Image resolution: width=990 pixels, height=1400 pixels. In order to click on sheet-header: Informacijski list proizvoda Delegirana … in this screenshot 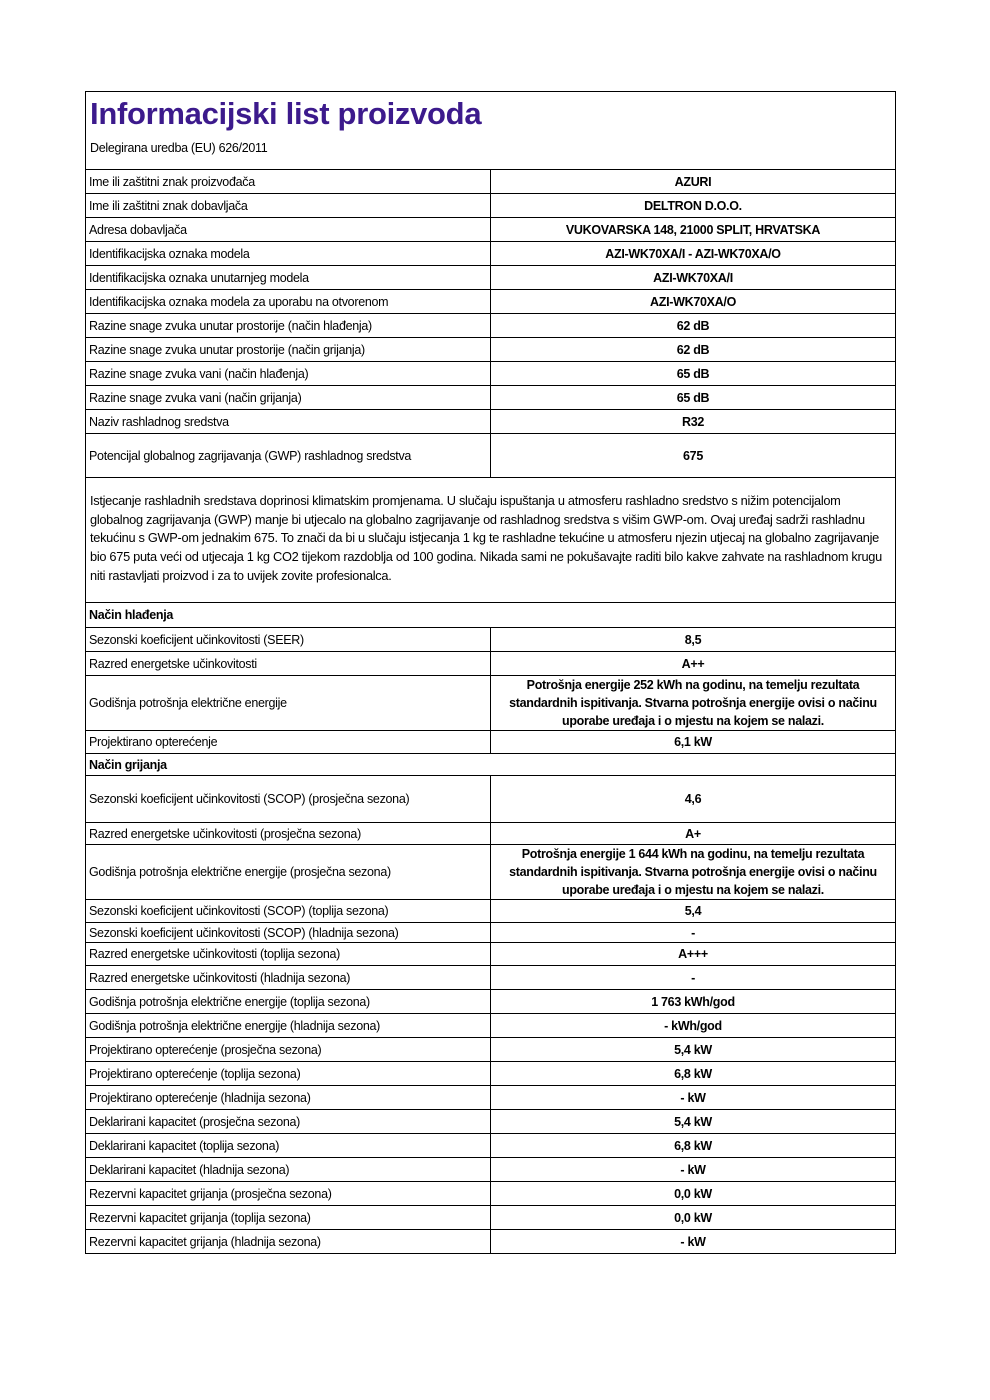, I will do `click(490, 131)`.